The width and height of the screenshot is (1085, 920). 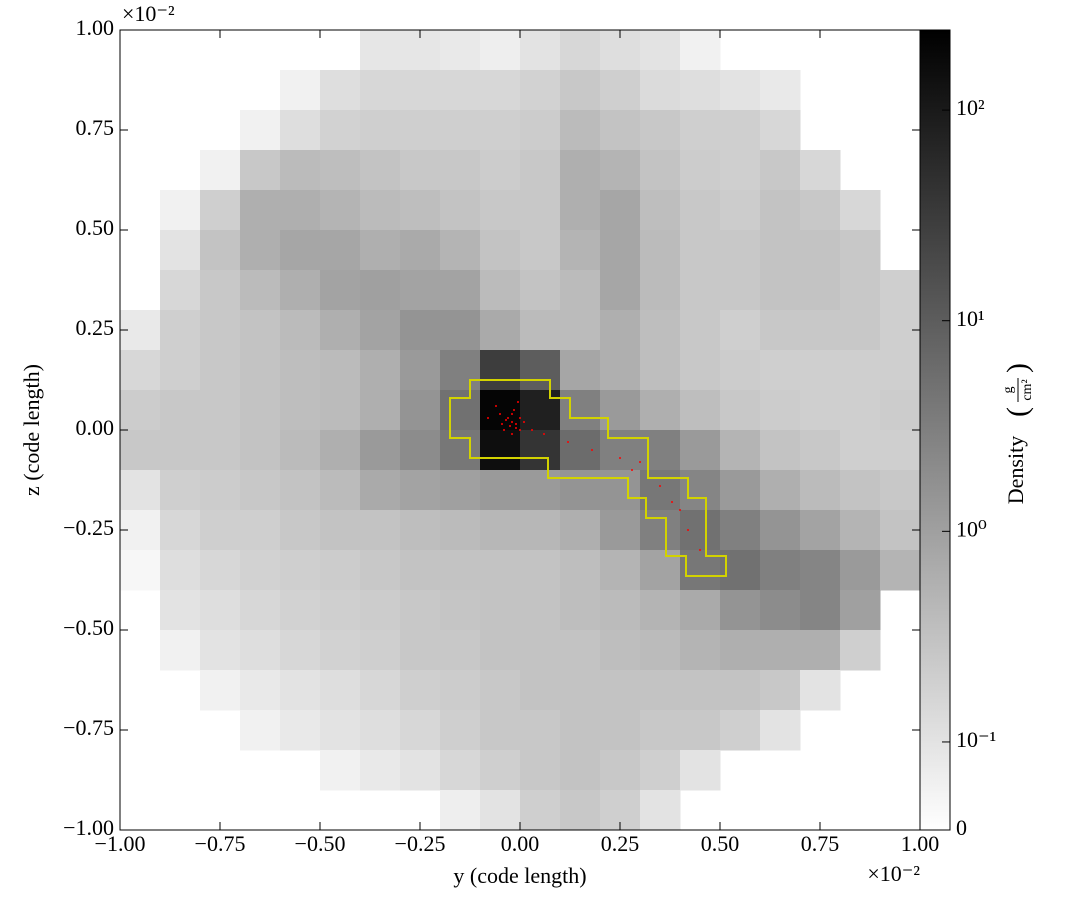 I want to click on overlay, so click(x=588, y=478).